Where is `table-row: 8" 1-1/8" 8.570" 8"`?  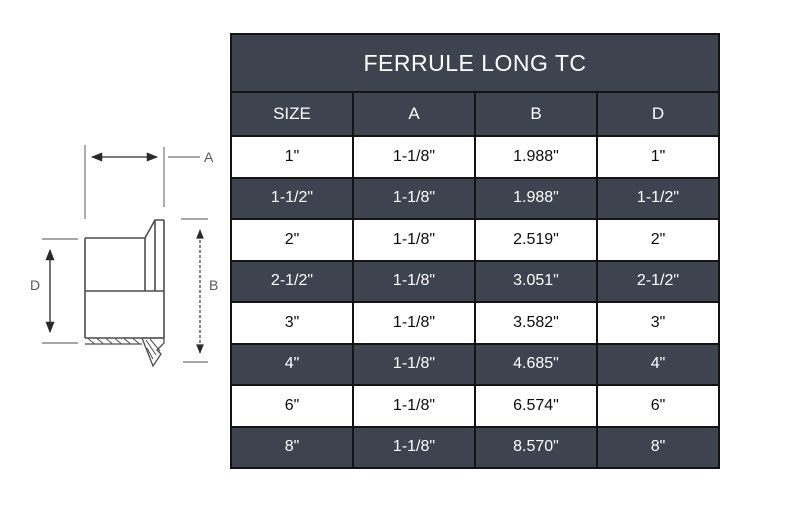
table-row: 8" 1-1/8" 8.570" 8" is located at coordinates (475, 447).